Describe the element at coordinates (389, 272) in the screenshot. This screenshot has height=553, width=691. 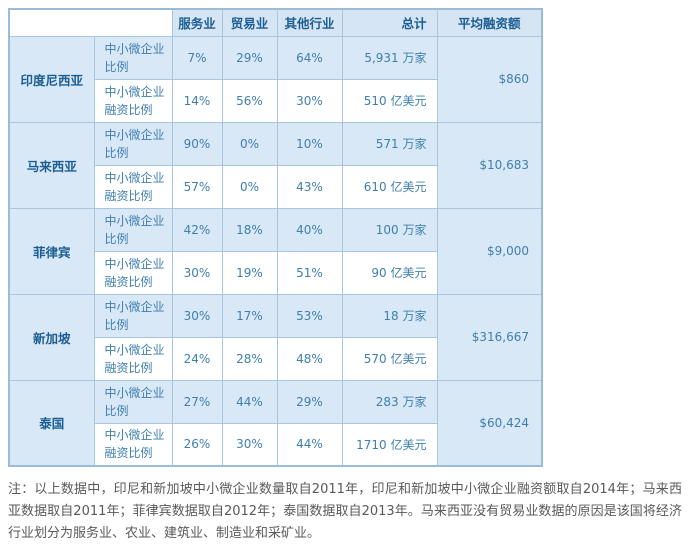
I see `total-cell: 90 亿美元` at that location.